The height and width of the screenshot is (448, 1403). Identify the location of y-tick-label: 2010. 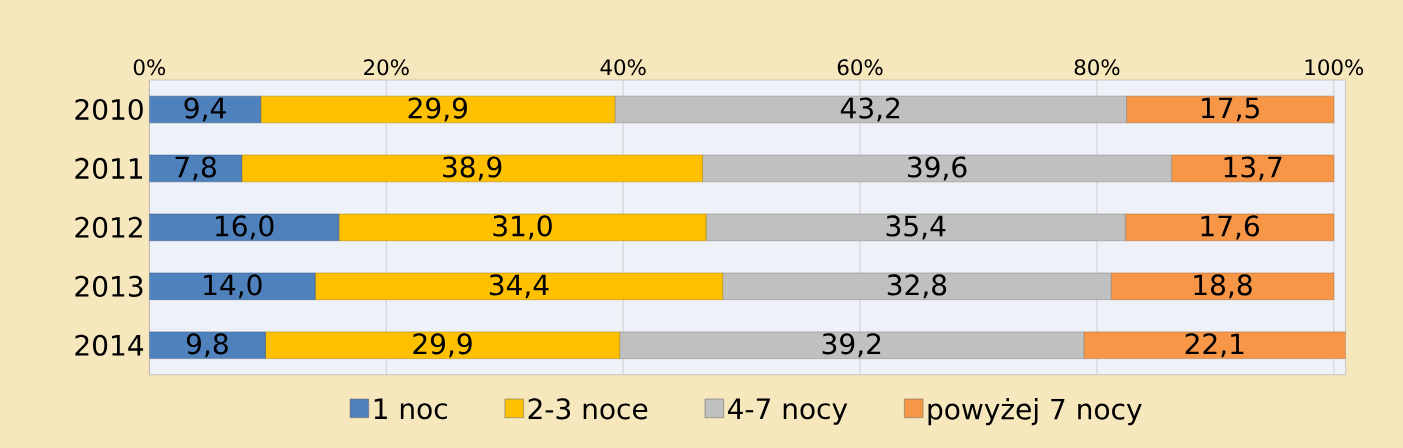
(109, 109).